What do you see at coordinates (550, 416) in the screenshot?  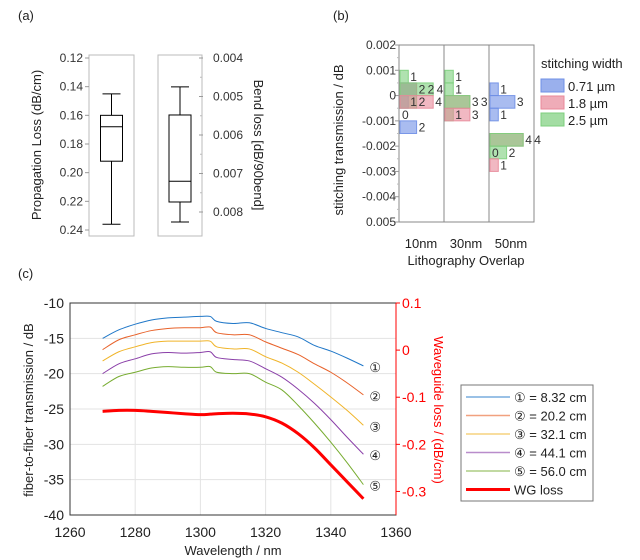 I see `legend-label: ② = 20.2 cm` at bounding box center [550, 416].